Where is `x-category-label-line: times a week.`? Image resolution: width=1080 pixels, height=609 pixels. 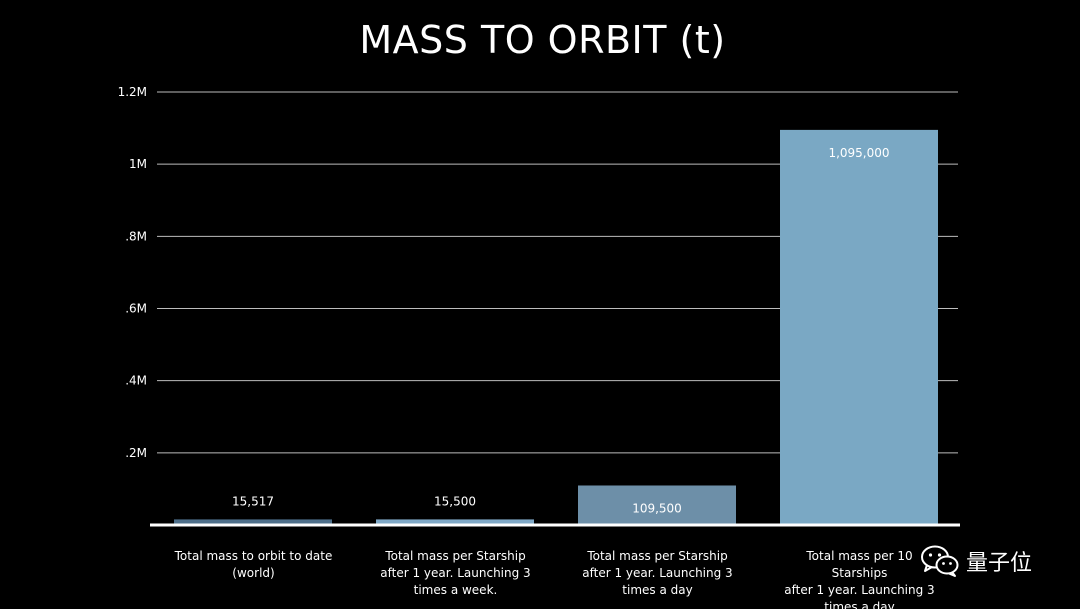
x-category-label-line: times a week. is located at coordinates (455, 590).